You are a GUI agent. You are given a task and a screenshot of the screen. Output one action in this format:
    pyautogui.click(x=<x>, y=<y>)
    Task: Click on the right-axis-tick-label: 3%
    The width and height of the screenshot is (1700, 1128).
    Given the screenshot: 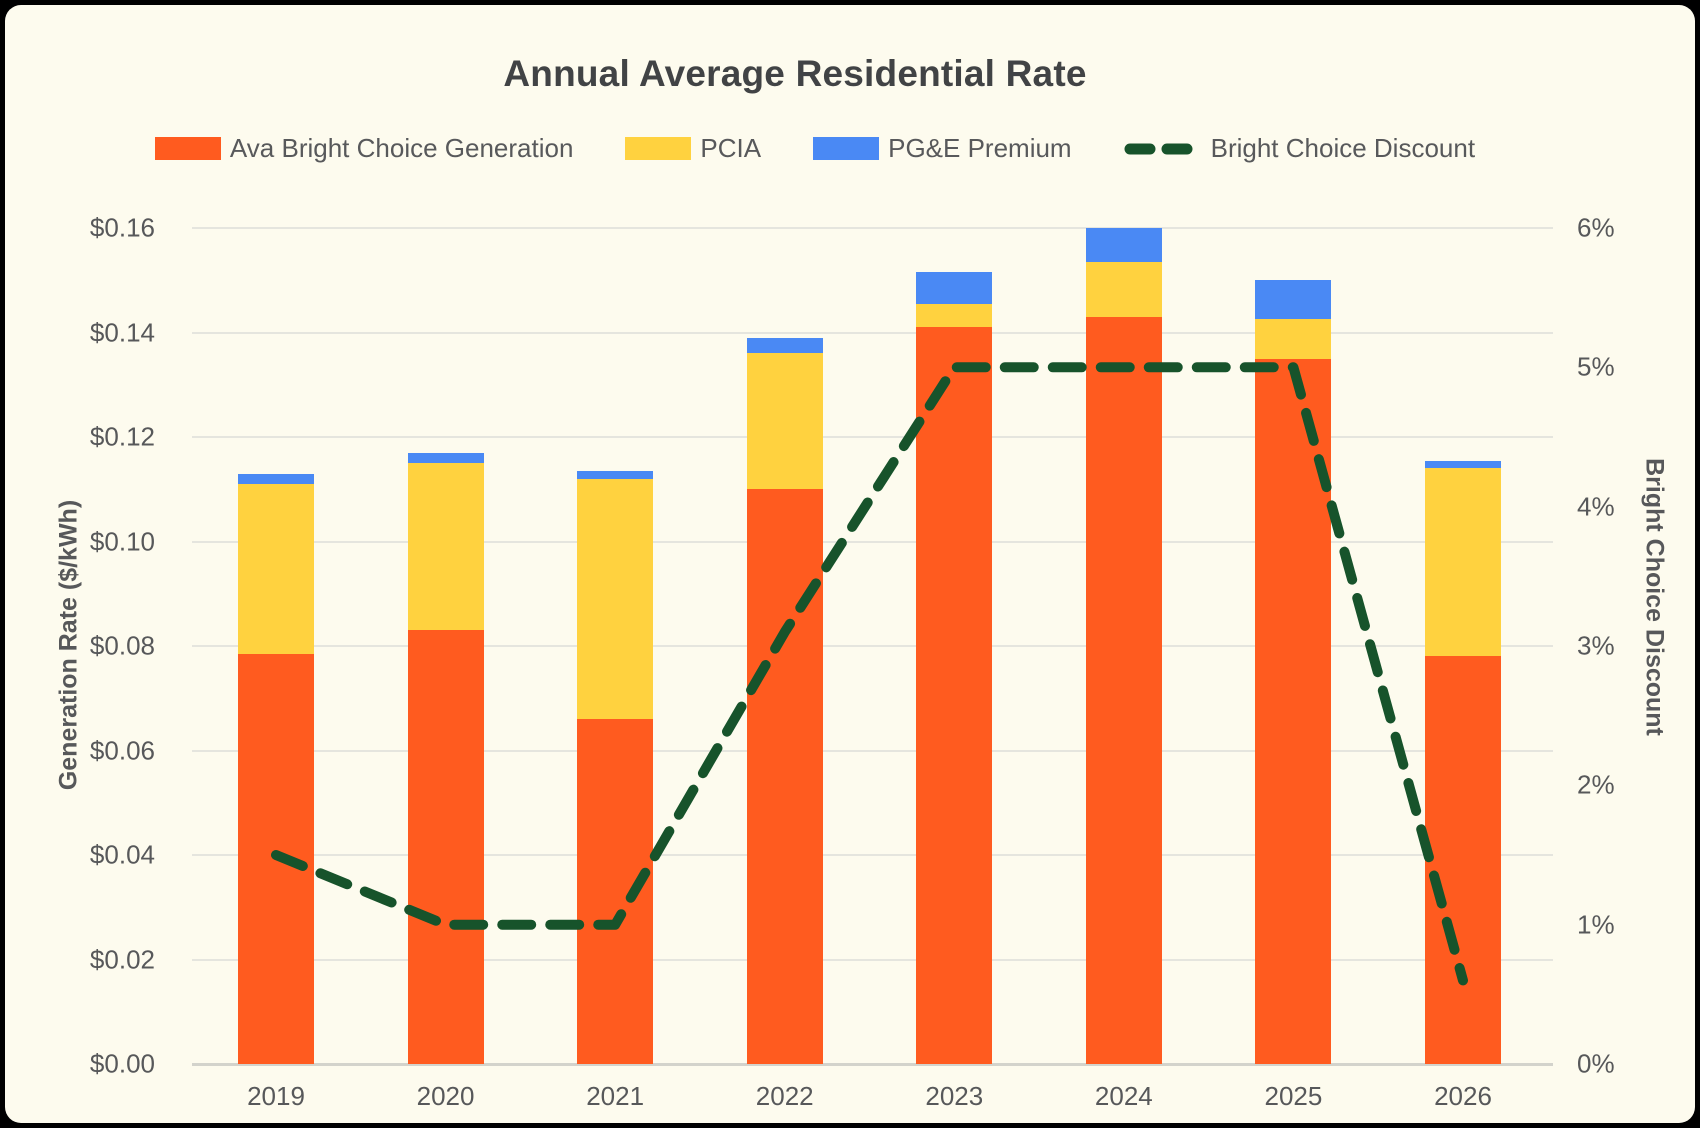 What is the action you would take?
    pyautogui.click(x=1596, y=645)
    